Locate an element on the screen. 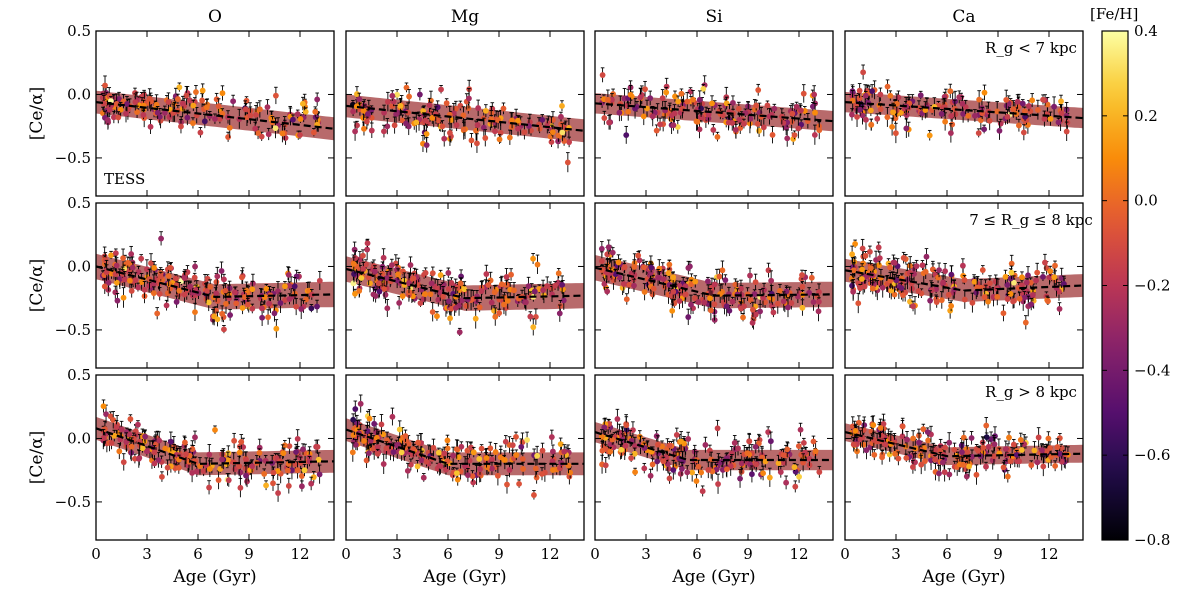 The width and height of the screenshot is (1200, 604). column-title: Ca is located at coordinates (963, 17).